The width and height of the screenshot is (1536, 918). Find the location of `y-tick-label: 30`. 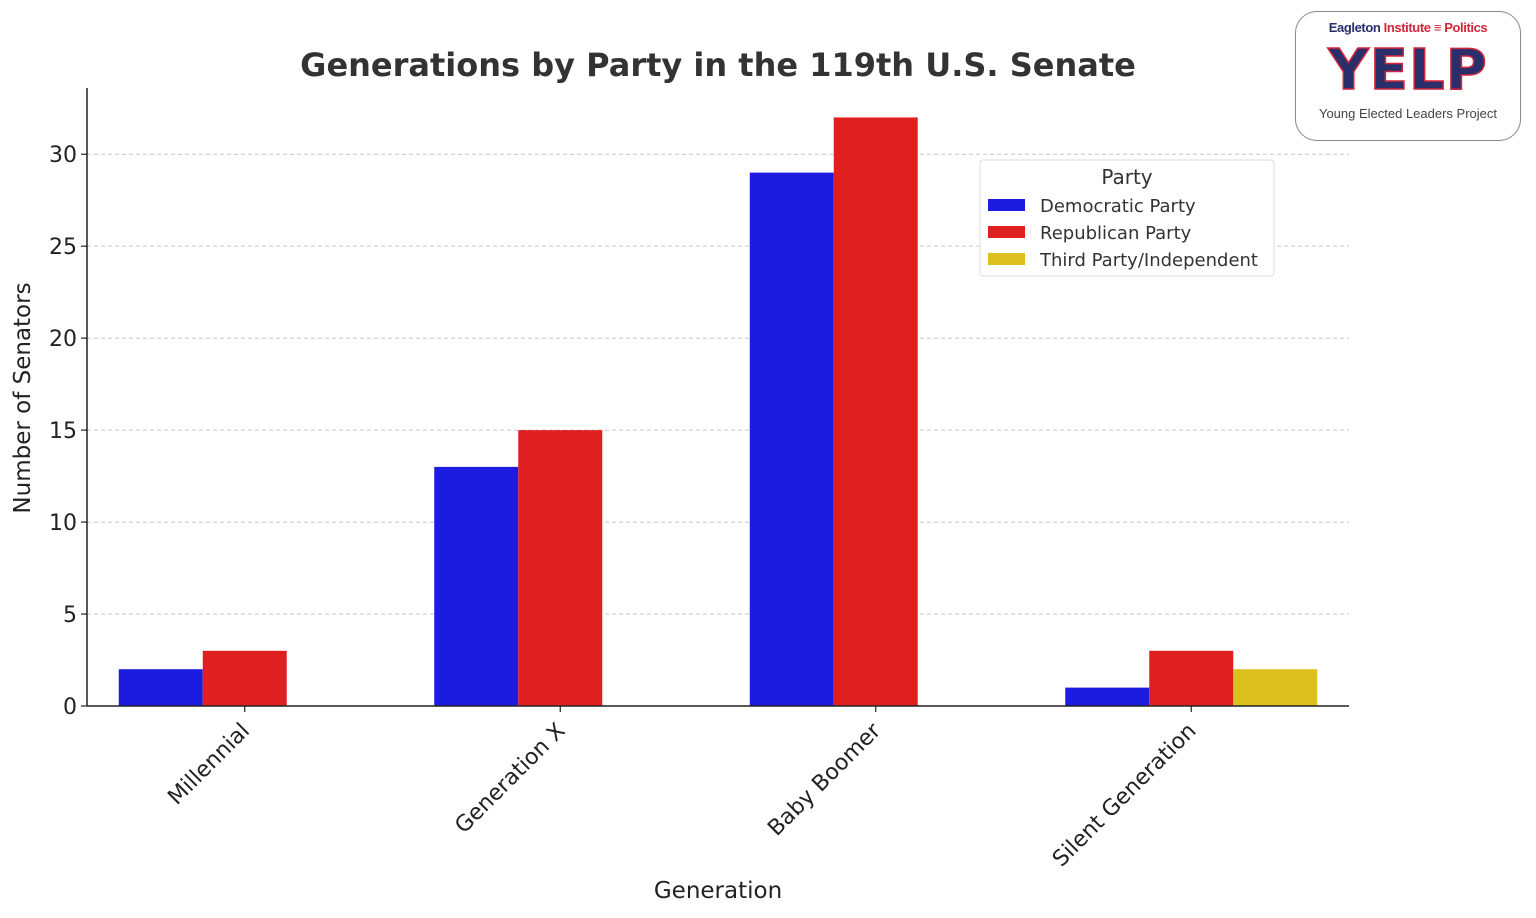

y-tick-label: 30 is located at coordinates (63, 155).